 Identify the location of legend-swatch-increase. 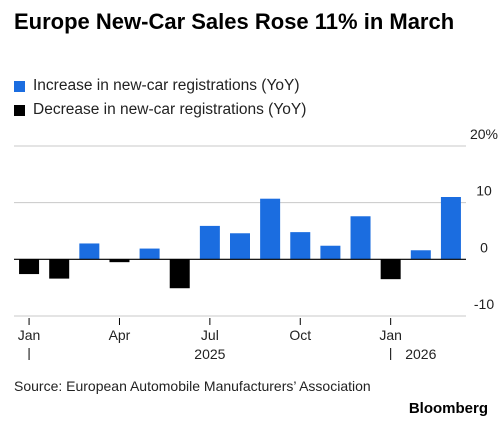
(19, 86).